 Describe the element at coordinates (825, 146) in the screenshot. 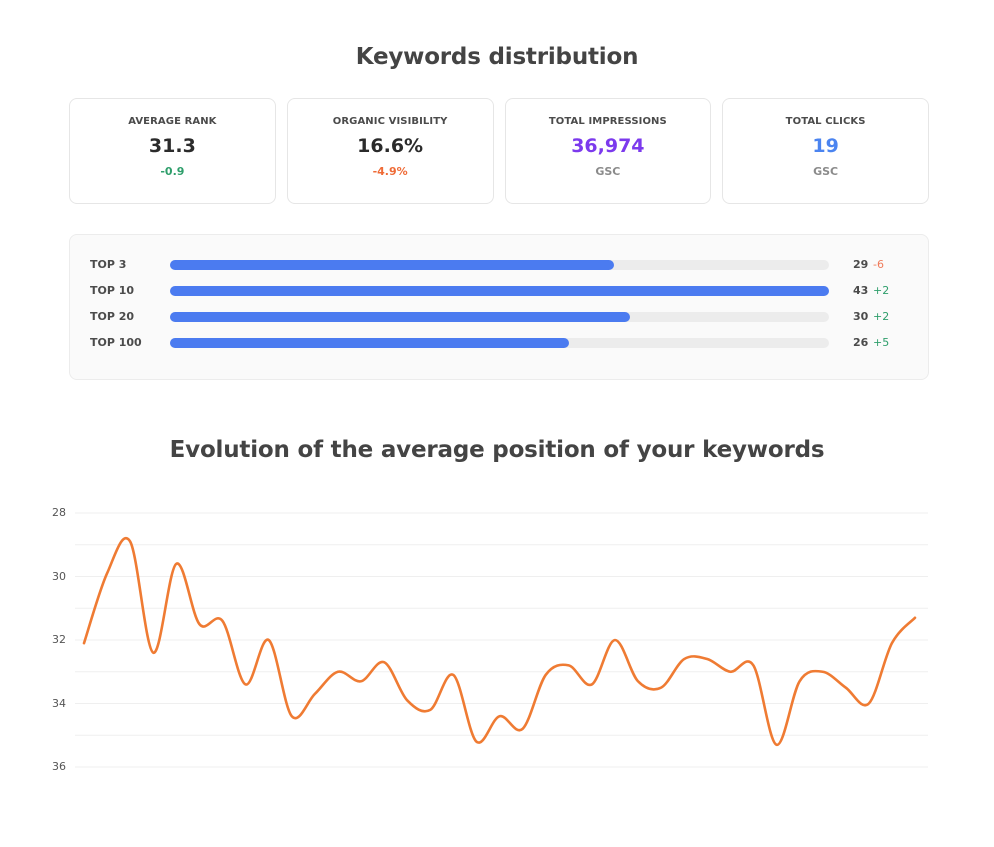

I see `card-value: 19` at that location.